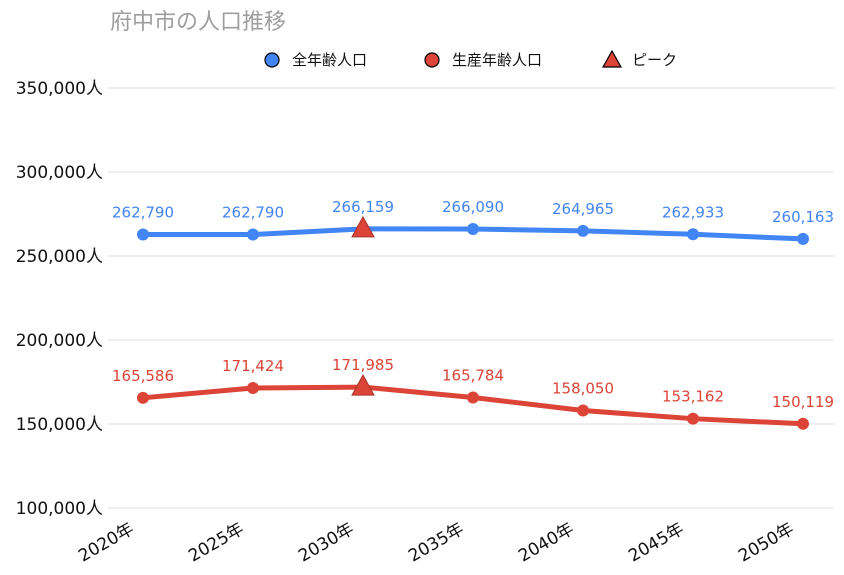  Describe the element at coordinates (436, 542) in the screenshot. I see `x-tick-label: 2035年` at that location.